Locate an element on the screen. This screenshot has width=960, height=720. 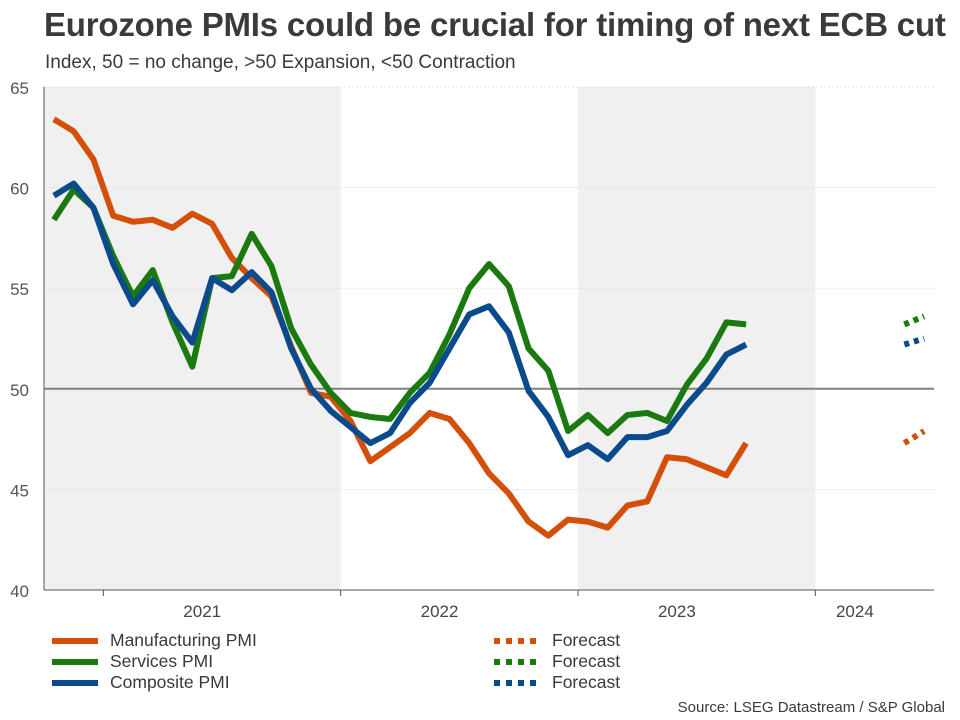
x-tick-label-2023: 2023 is located at coordinates (677, 611).